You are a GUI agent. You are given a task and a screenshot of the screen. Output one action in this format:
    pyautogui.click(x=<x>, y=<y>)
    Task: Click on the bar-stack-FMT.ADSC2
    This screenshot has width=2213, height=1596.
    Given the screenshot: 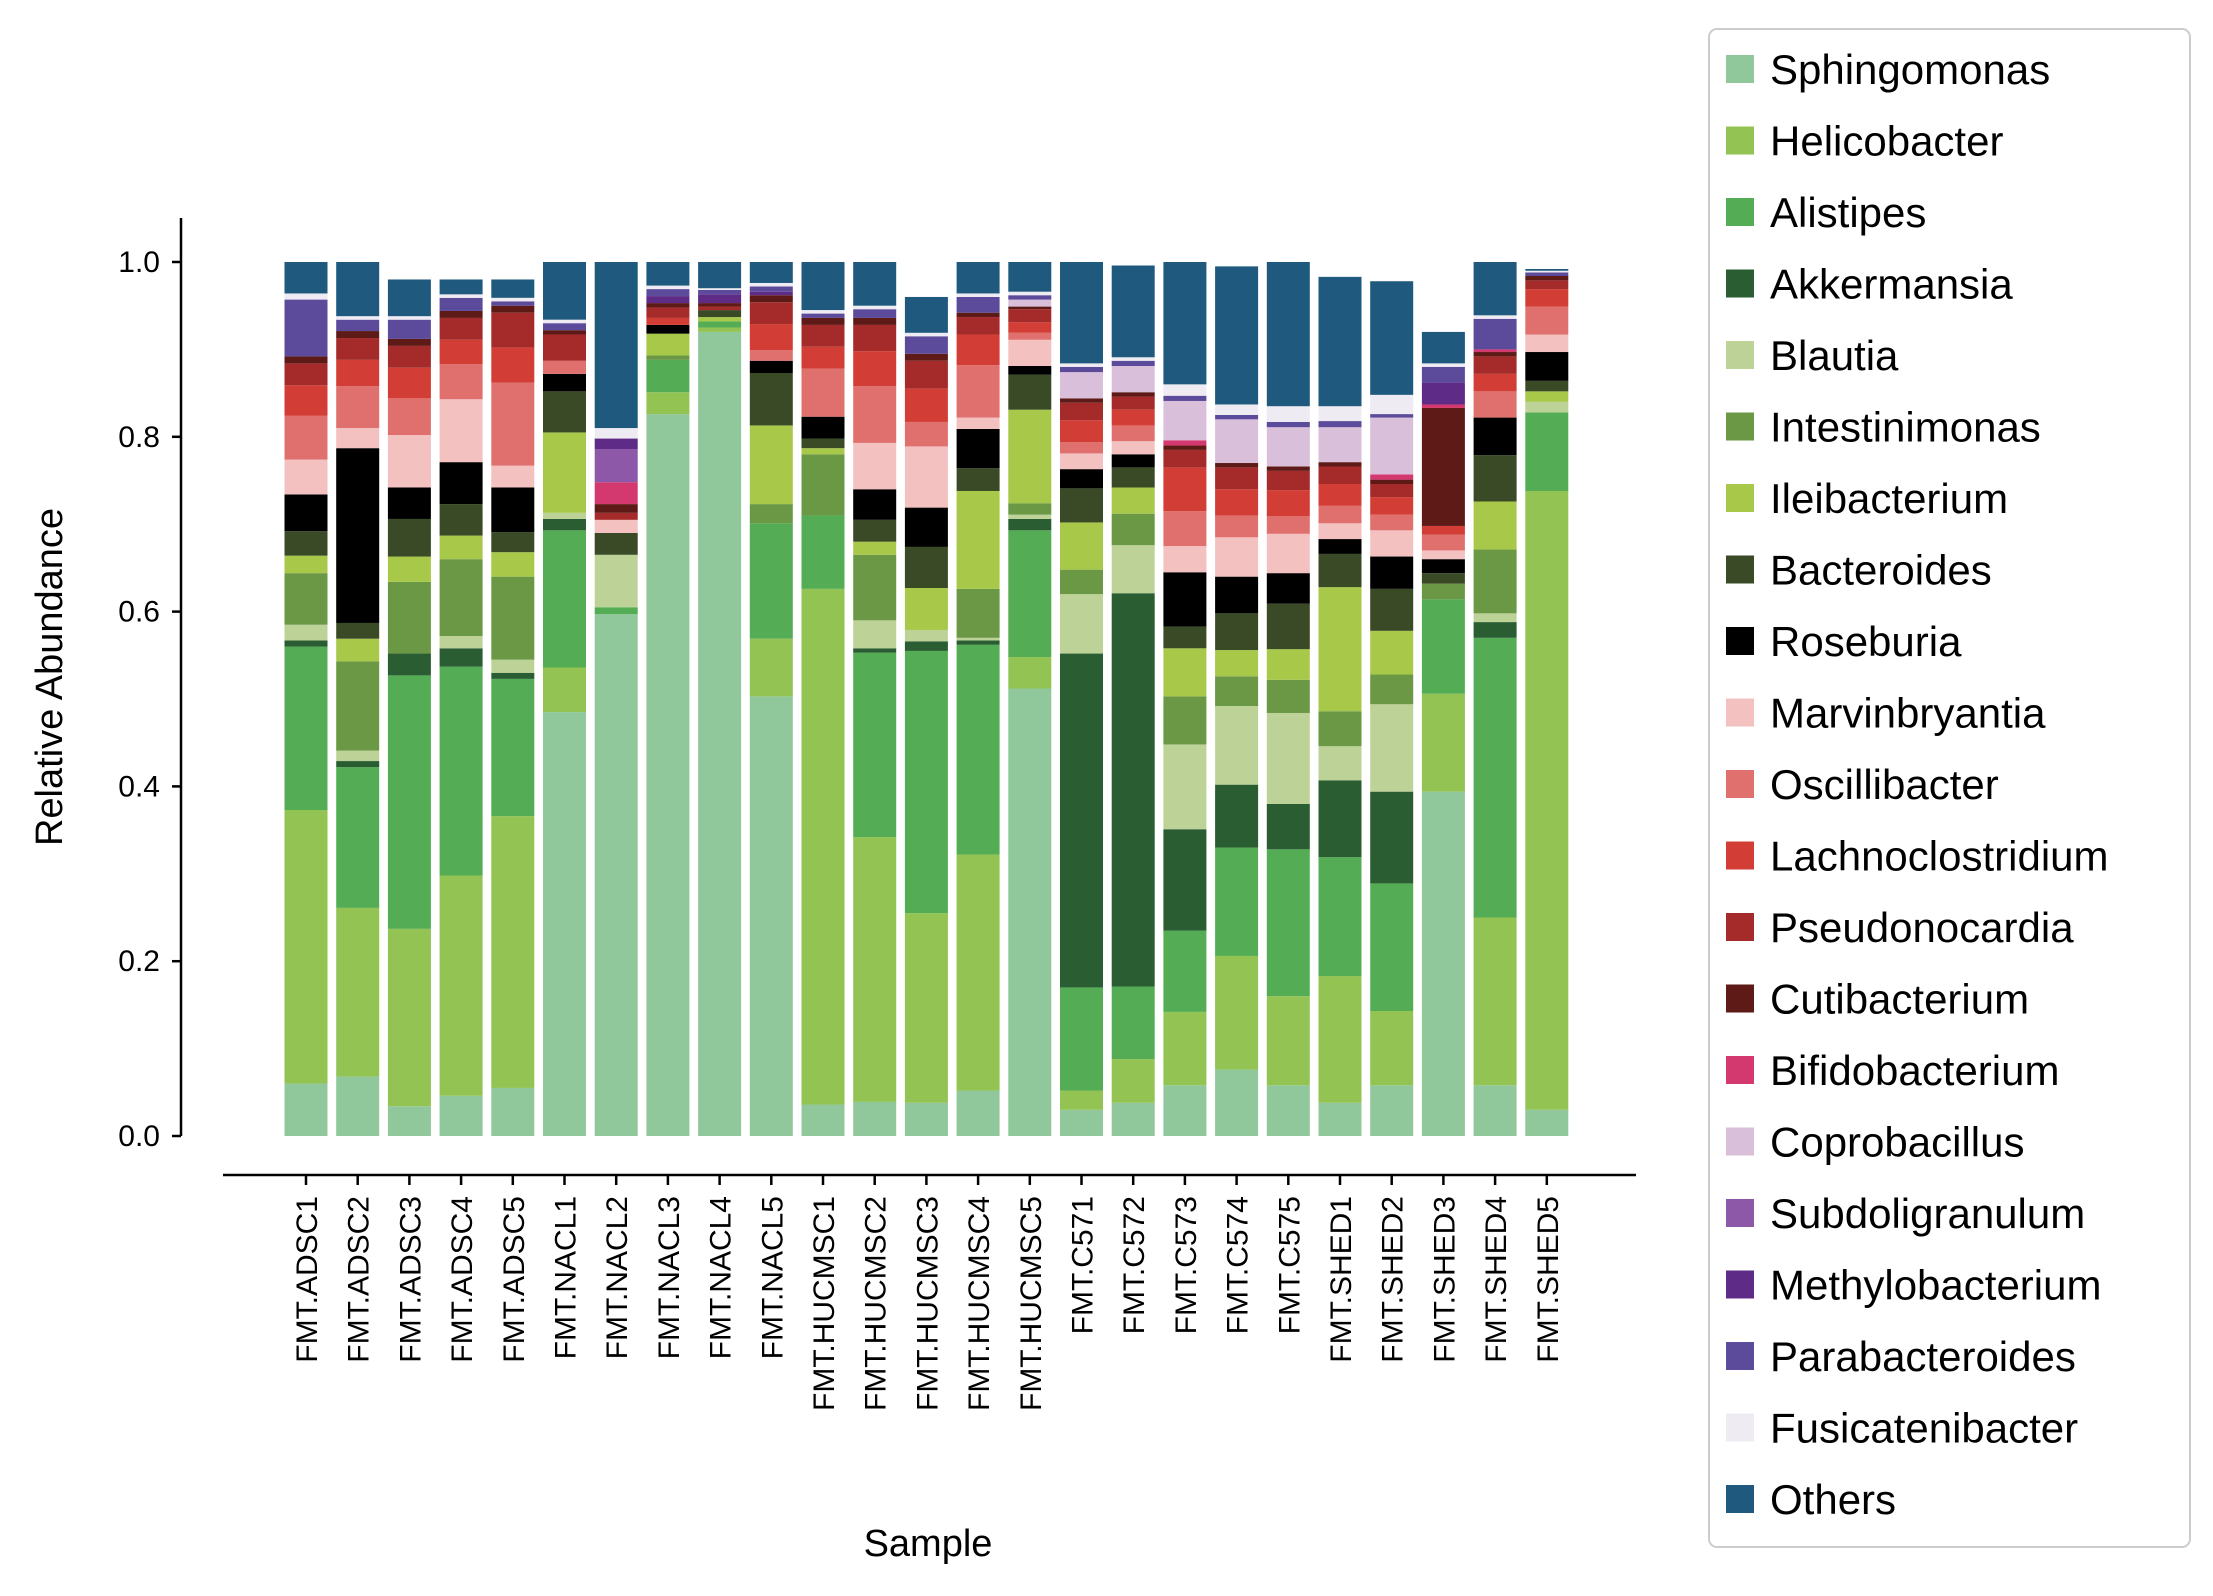 What is the action you would take?
    pyautogui.click(x=358, y=699)
    